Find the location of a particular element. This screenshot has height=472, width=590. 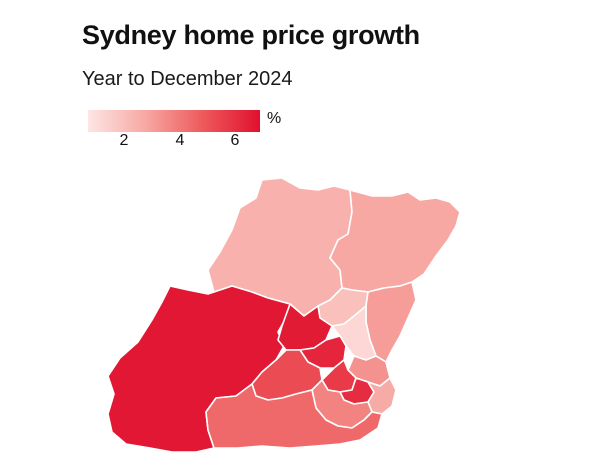

map-title: Sydney home price growth is located at coordinates (251, 35).